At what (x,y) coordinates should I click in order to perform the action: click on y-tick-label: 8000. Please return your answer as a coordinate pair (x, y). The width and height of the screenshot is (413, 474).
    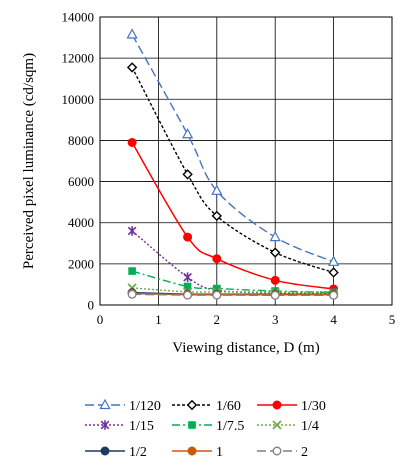
    Looking at the image, I should click on (81, 140).